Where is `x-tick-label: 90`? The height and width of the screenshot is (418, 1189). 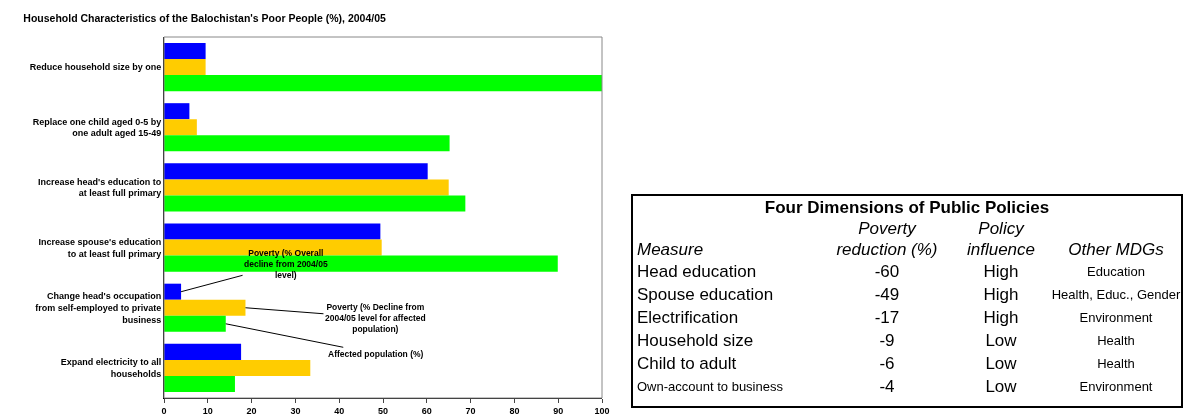
x-tick-label: 90 is located at coordinates (558, 410).